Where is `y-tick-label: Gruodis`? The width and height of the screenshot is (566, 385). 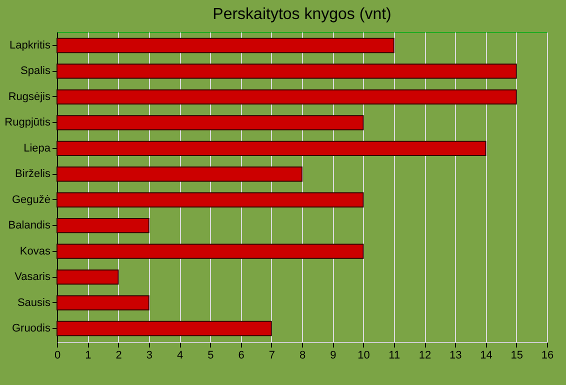
y-tick-label: Gruodis is located at coordinates (31, 328).